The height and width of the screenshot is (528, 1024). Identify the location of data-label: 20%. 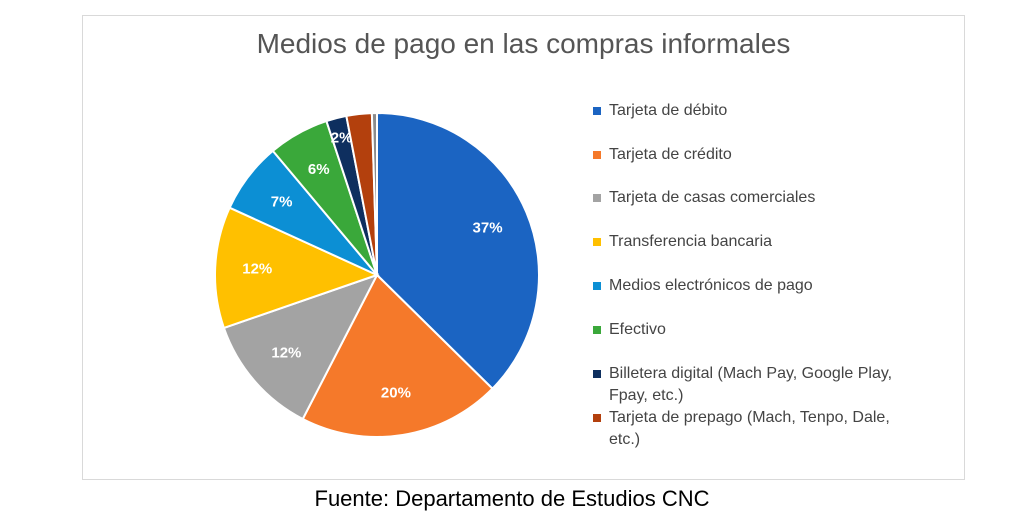
(396, 392).